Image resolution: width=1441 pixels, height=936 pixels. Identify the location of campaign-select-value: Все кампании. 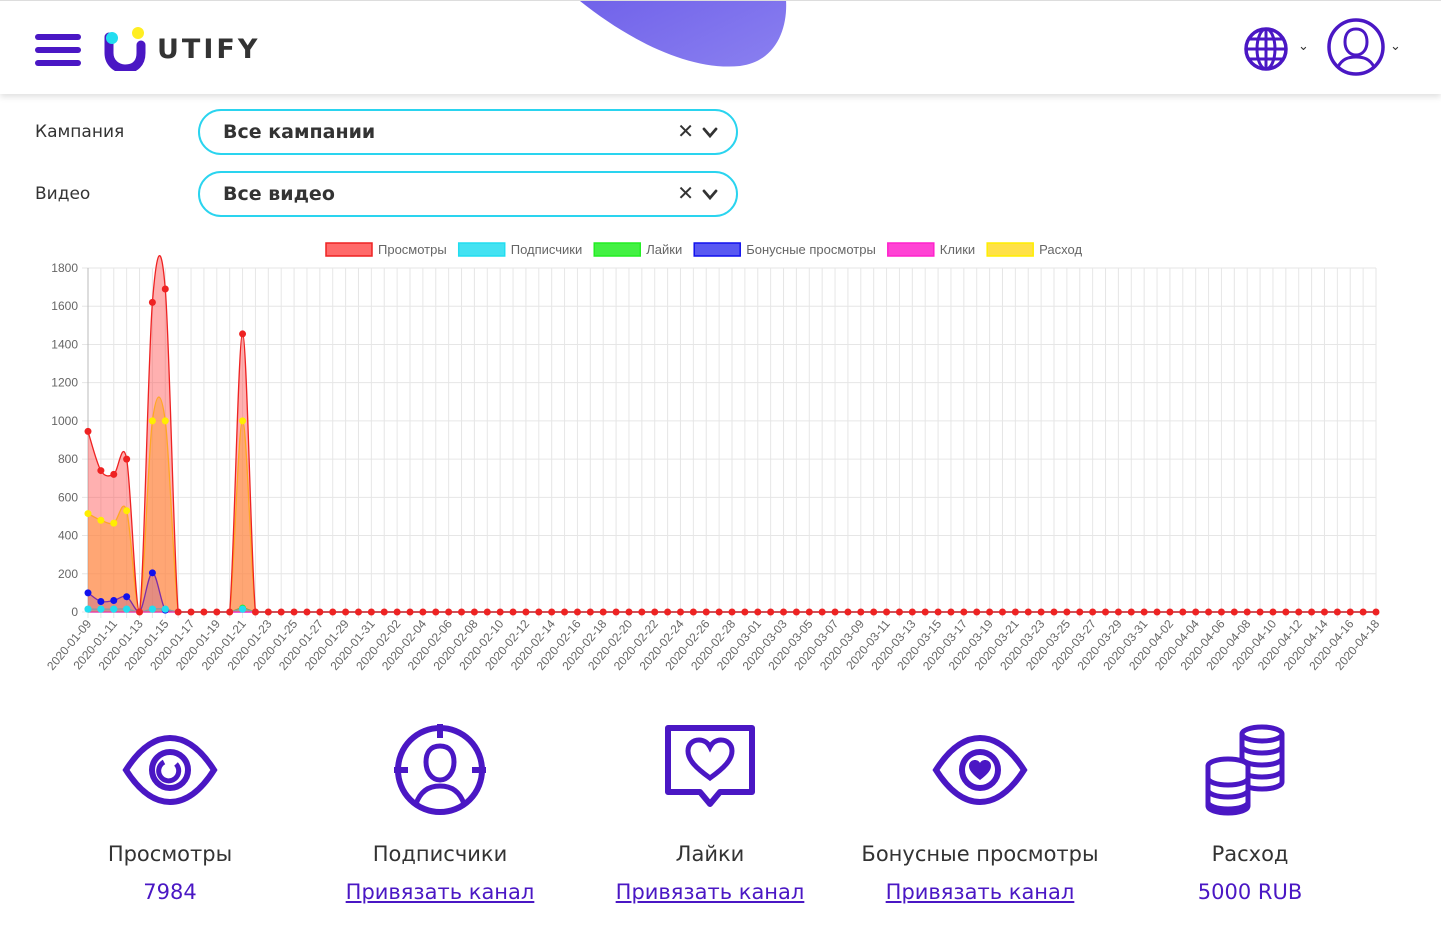
(299, 132).